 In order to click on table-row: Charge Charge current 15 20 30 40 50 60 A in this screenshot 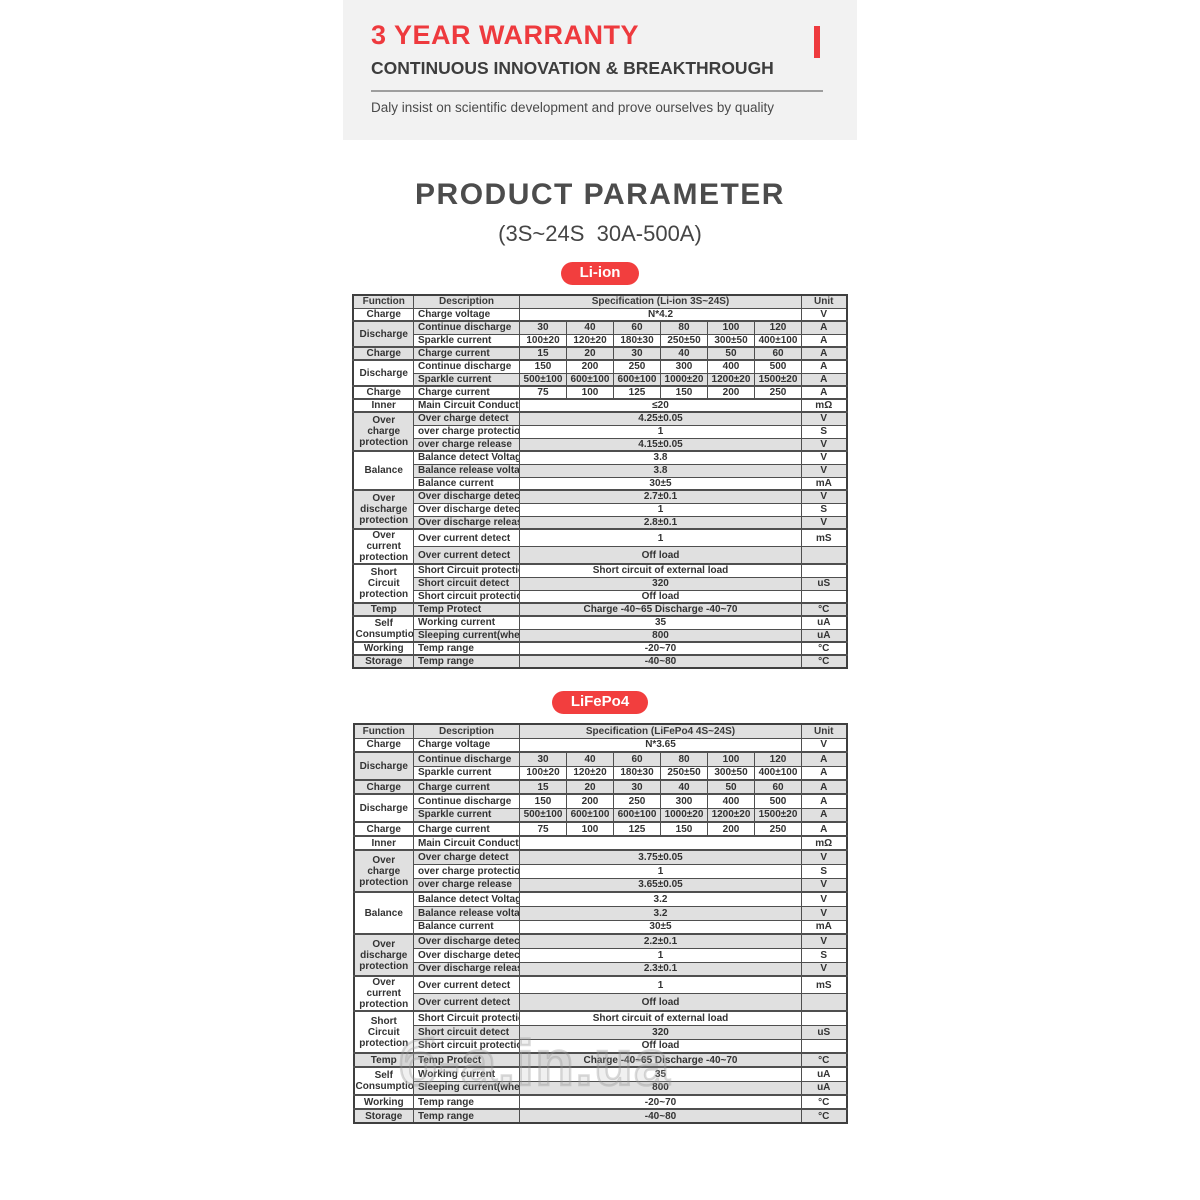, I will do `click(600, 787)`.